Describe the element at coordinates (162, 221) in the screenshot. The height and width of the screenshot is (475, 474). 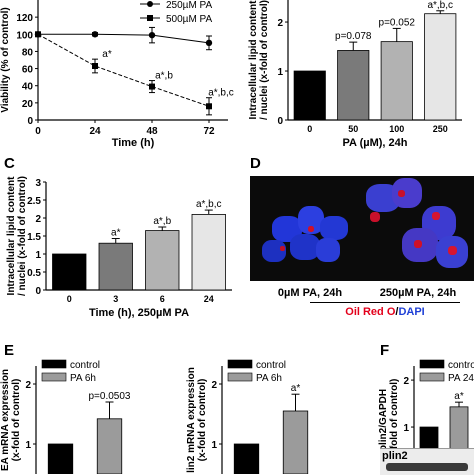
I see `annotation-C-2: a*,b` at that location.